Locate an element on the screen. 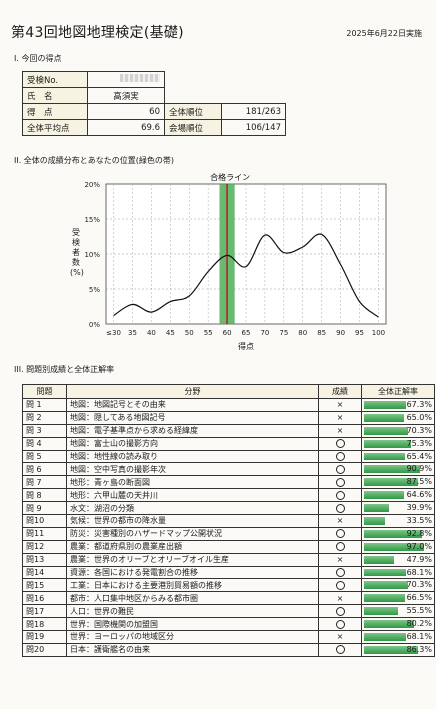  col-header-field: 分野 is located at coordinates (192, 391).